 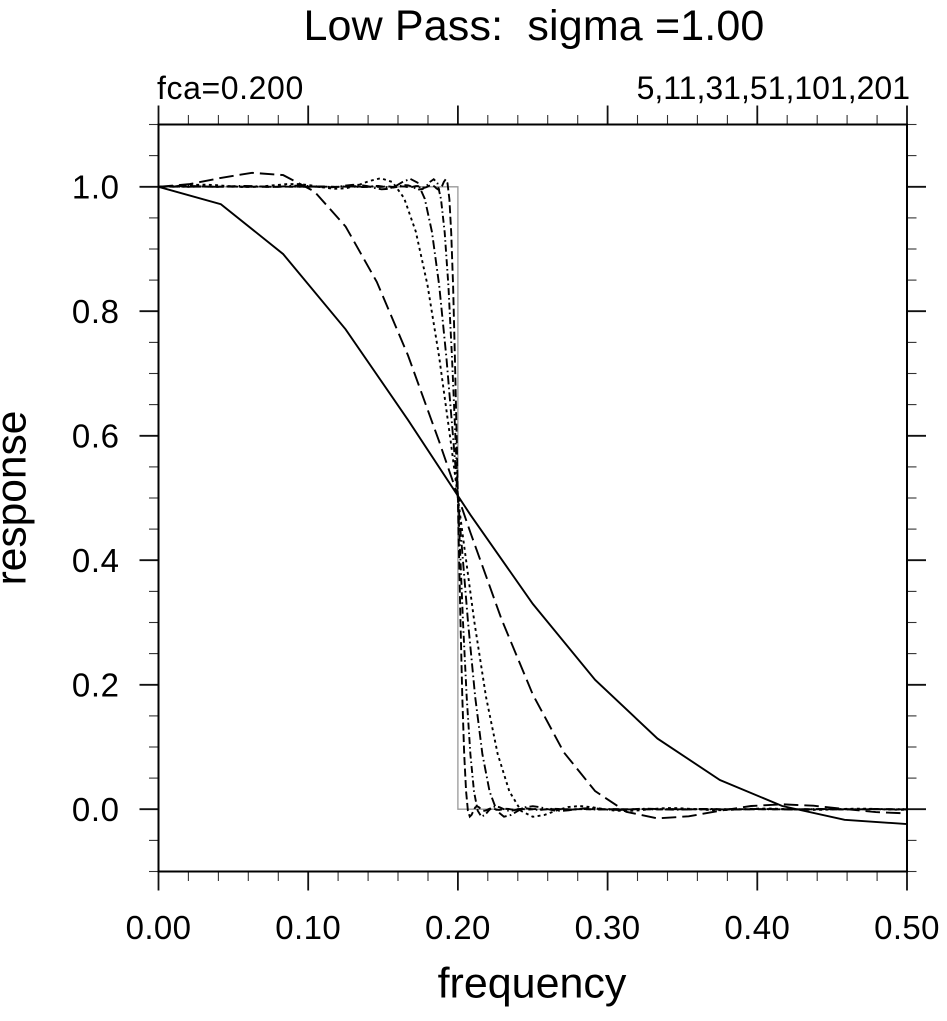 What do you see at coordinates (96, 436) in the screenshot?
I see `svg-text: 0.6` at bounding box center [96, 436].